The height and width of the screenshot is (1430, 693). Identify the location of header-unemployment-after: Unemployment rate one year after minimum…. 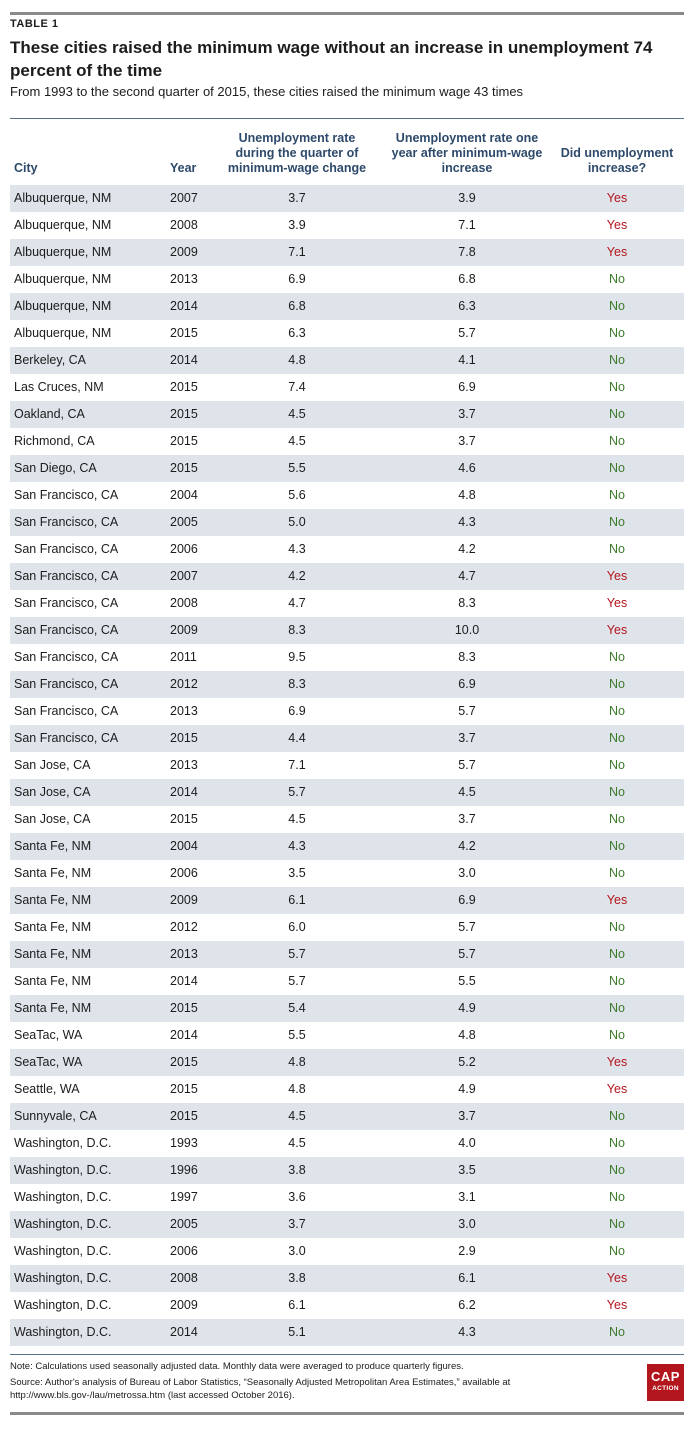
(467, 153).